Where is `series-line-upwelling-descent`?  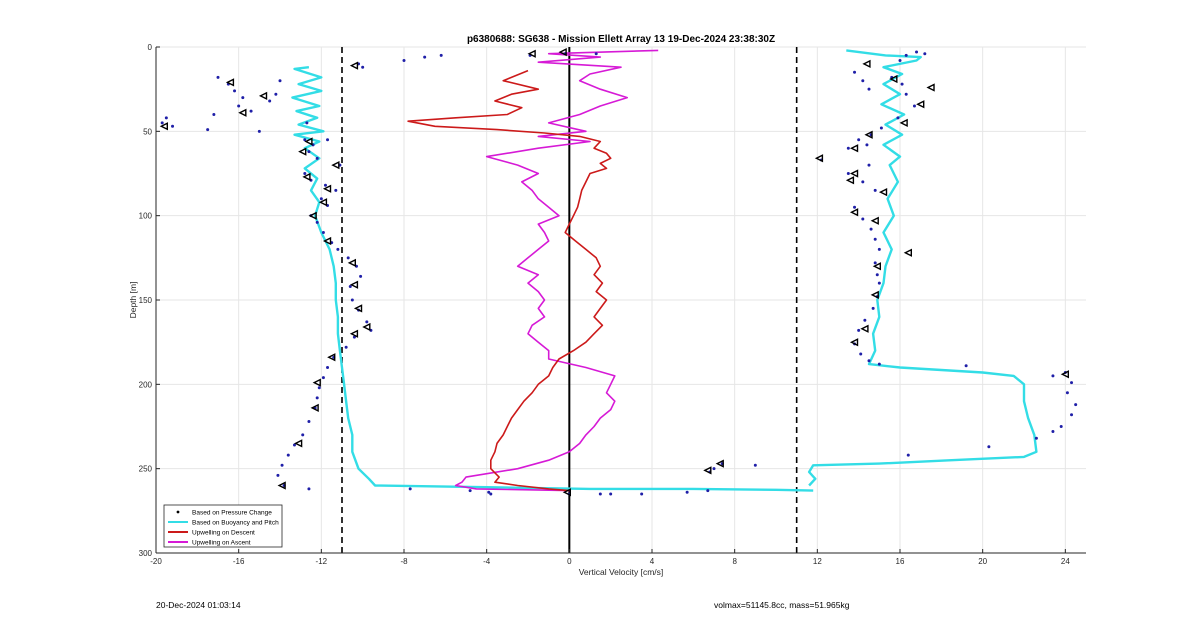 series-line-upwelling-descent is located at coordinates (509, 280).